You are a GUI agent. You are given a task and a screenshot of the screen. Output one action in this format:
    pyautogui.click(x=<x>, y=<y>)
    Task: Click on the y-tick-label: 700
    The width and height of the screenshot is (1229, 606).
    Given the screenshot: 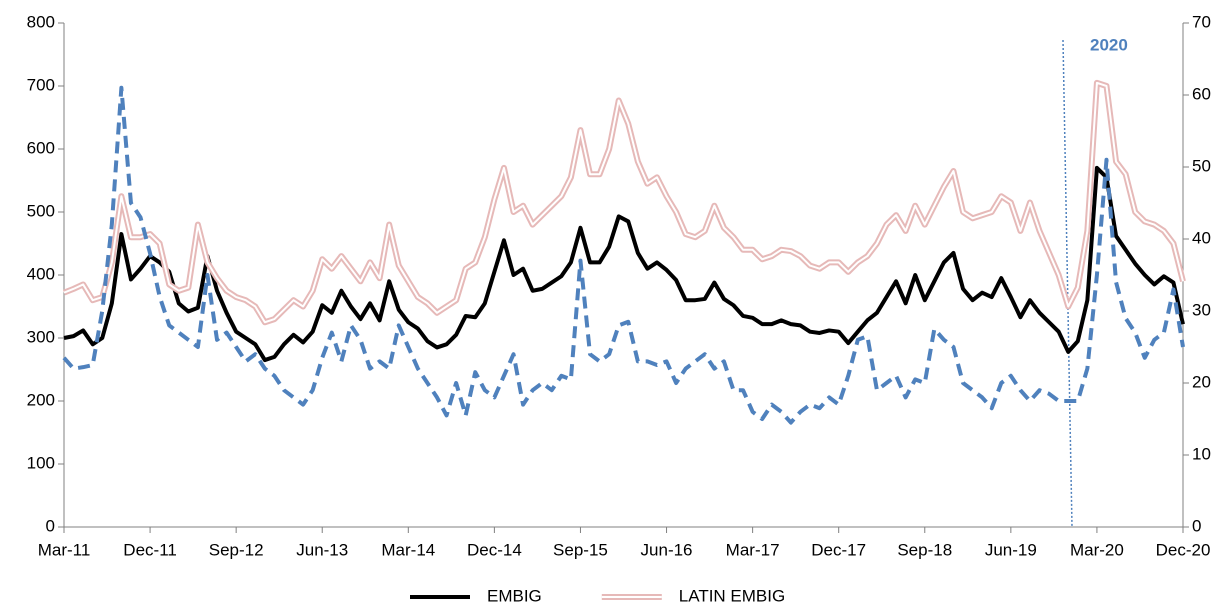 What is the action you would take?
    pyautogui.click(x=41, y=84)
    